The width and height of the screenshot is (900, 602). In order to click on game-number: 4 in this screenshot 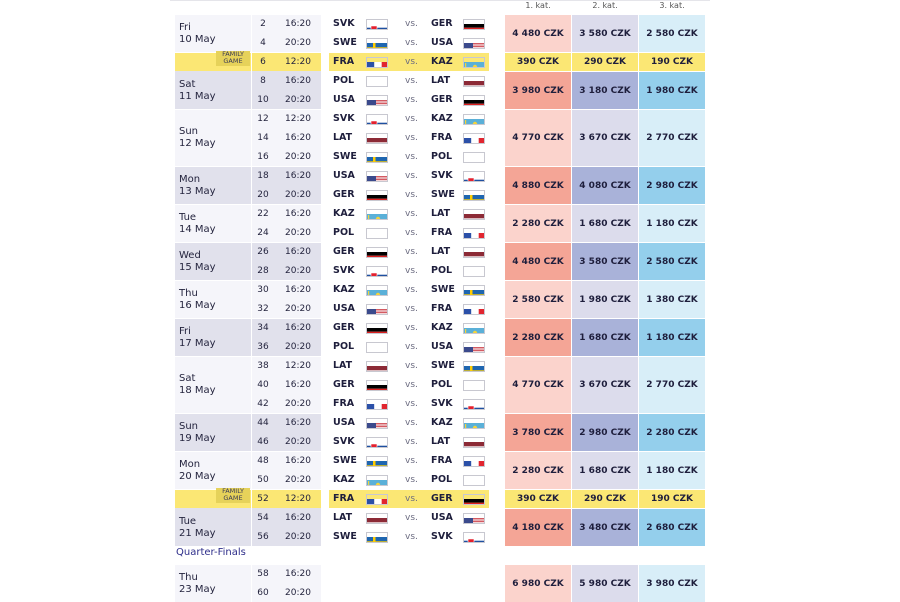, I will do `click(263, 43)`.